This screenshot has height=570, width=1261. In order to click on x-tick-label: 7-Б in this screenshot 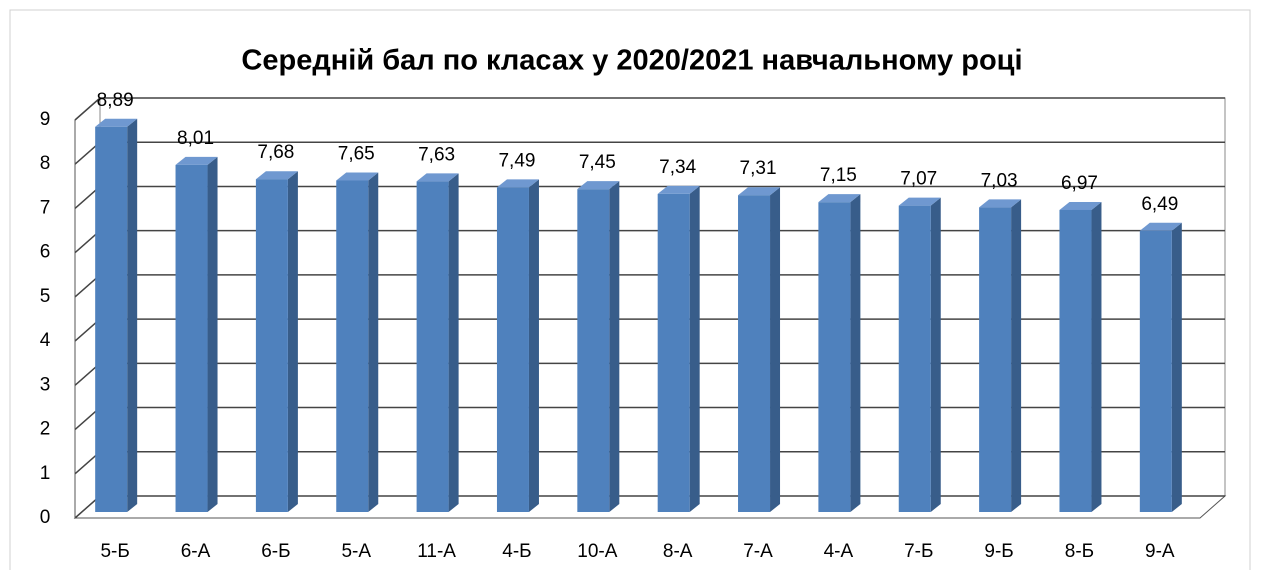, I will do `click(918, 551)`.